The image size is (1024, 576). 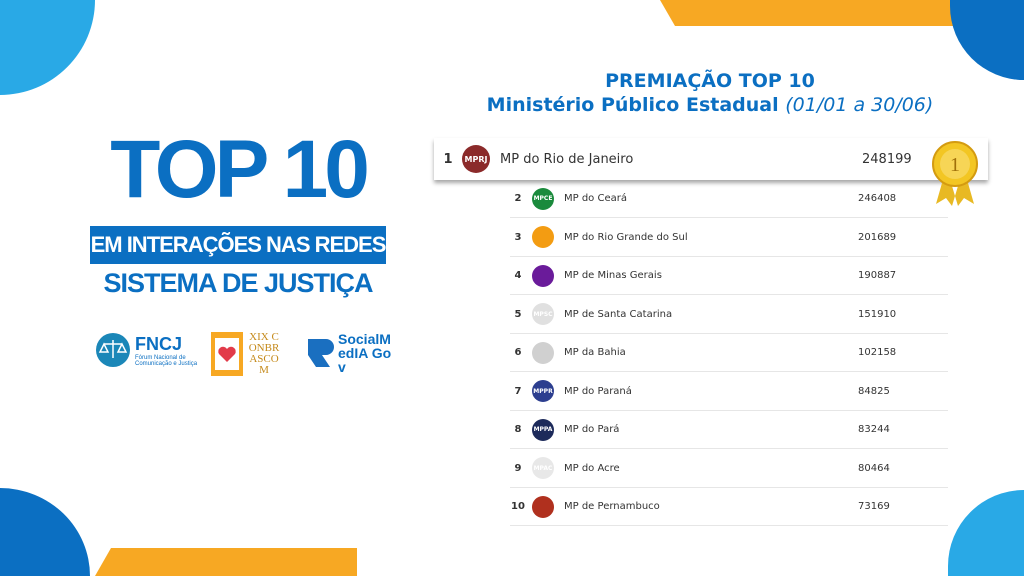 What do you see at coordinates (874, 506) in the screenshot?
I see `interaction-count: 73169` at bounding box center [874, 506].